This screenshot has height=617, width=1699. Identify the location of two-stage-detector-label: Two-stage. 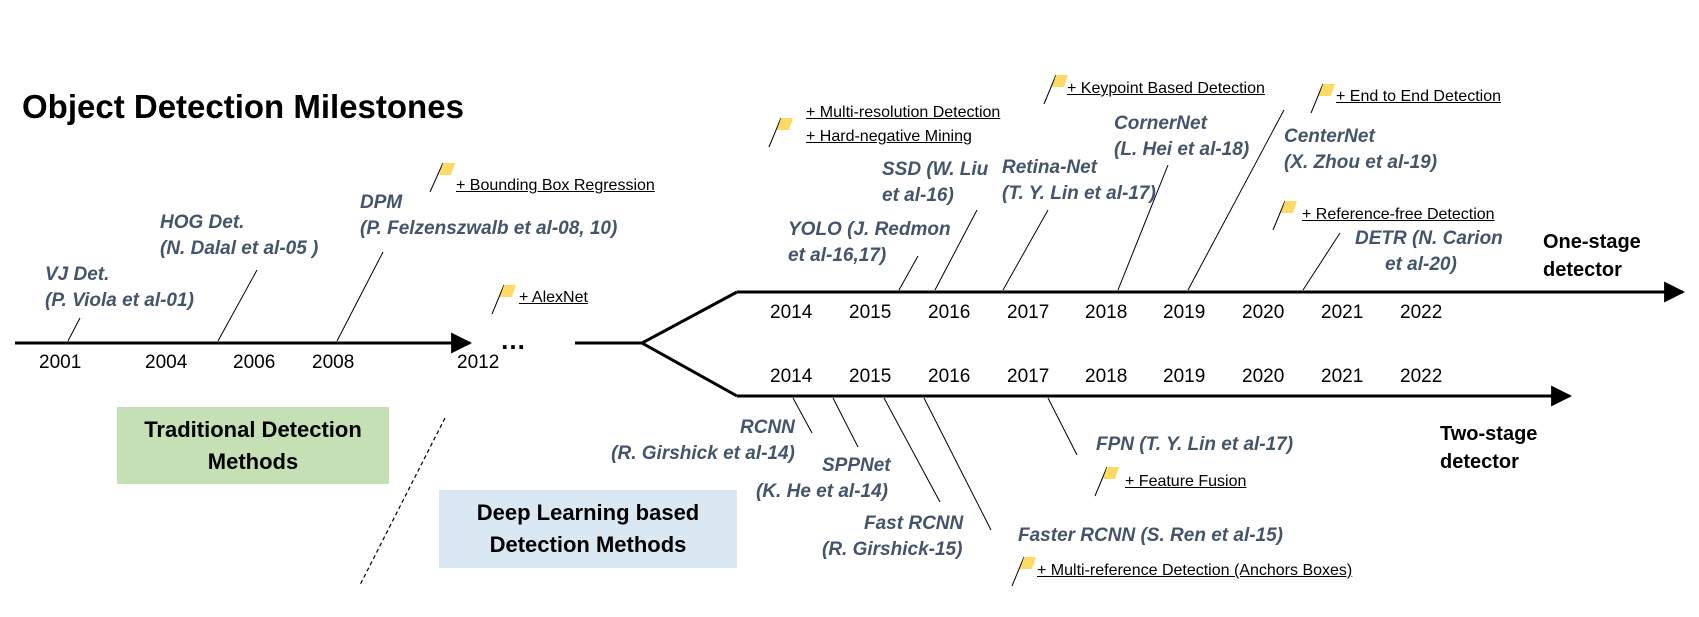
(1489, 434).